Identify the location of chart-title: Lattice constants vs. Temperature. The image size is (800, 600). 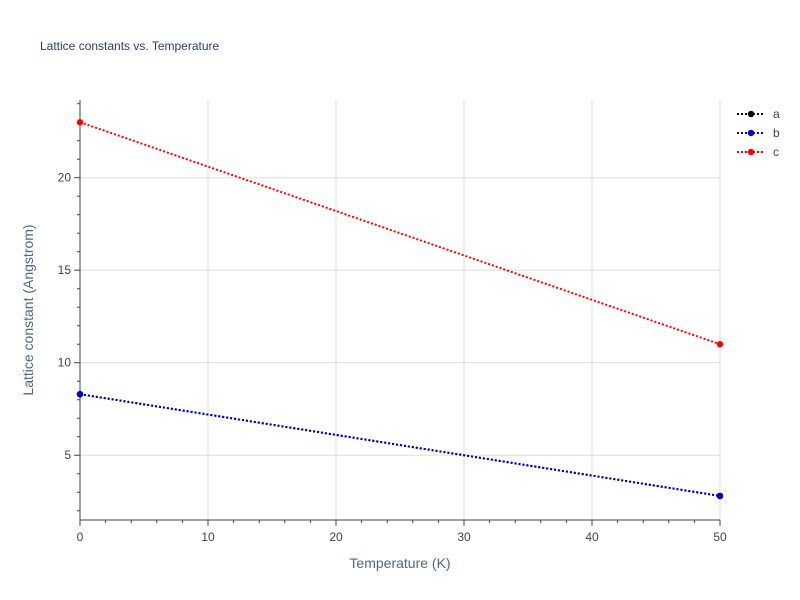
(130, 46).